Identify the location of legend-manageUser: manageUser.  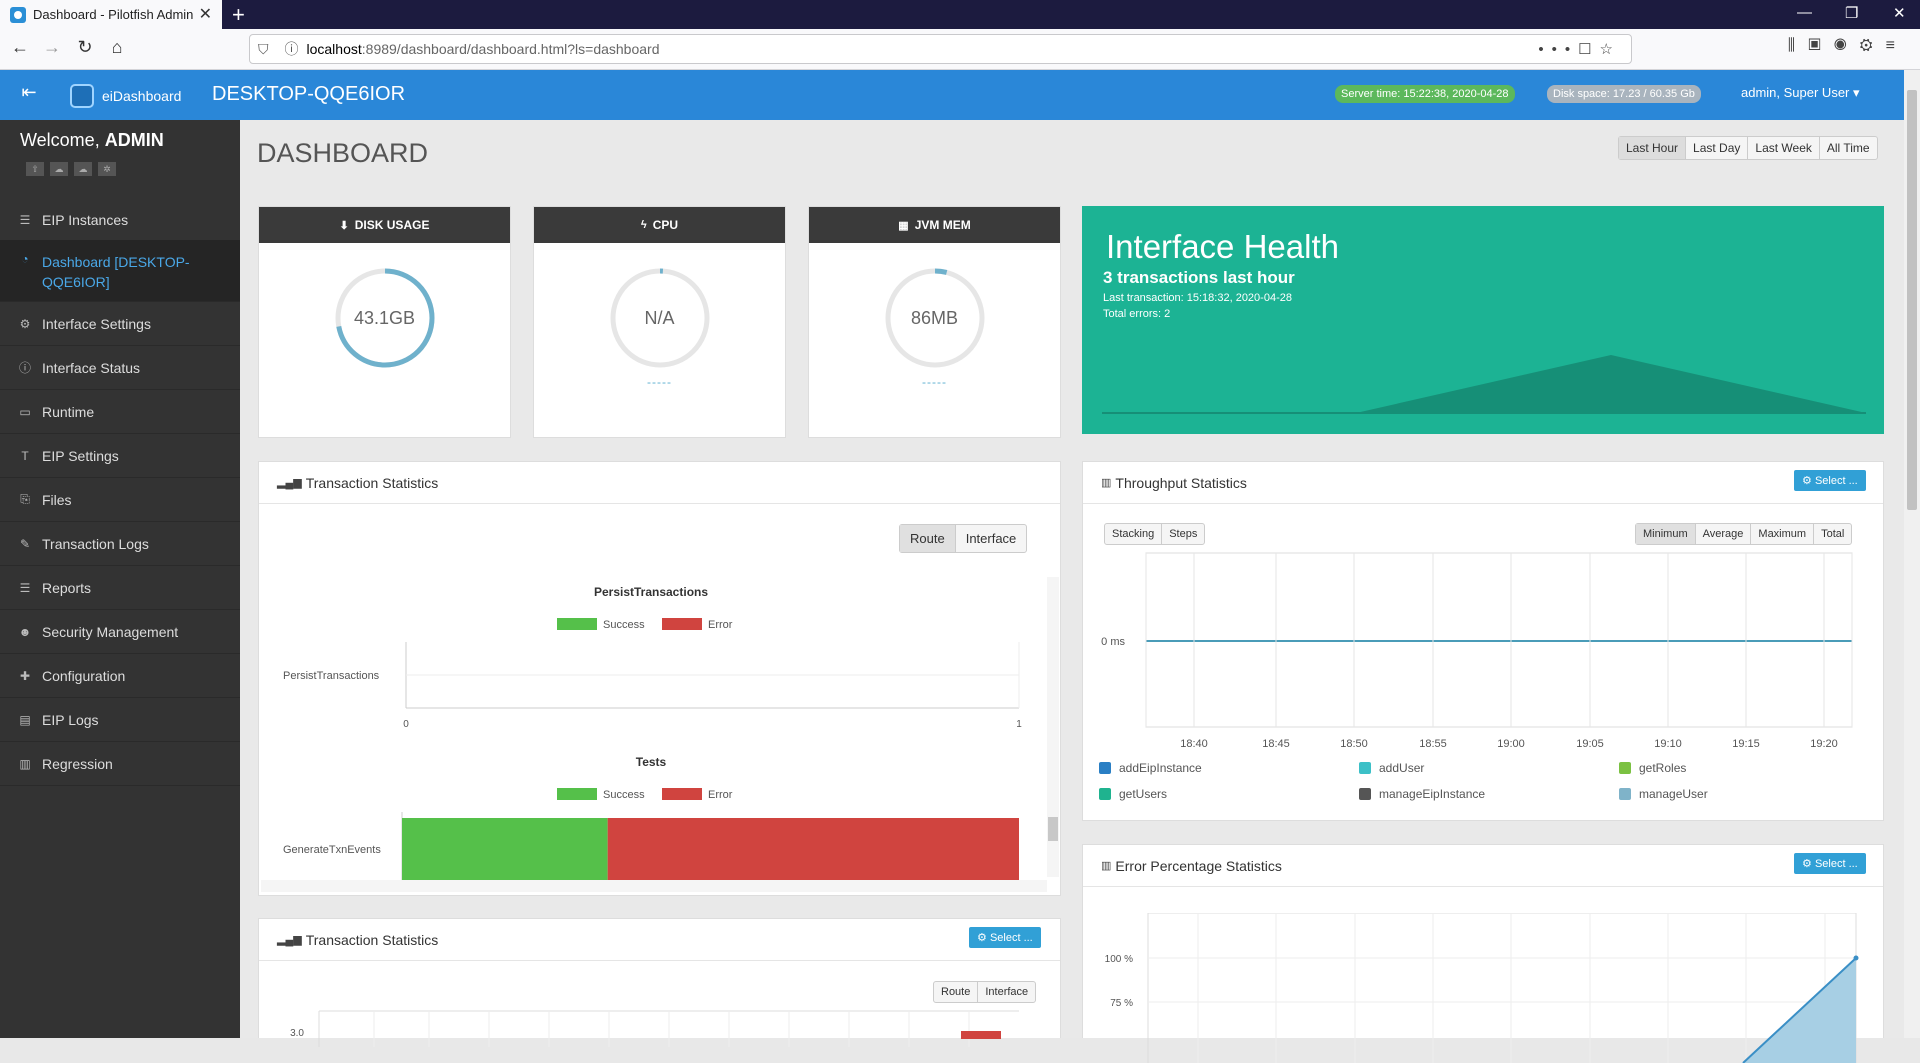
(1663, 794).